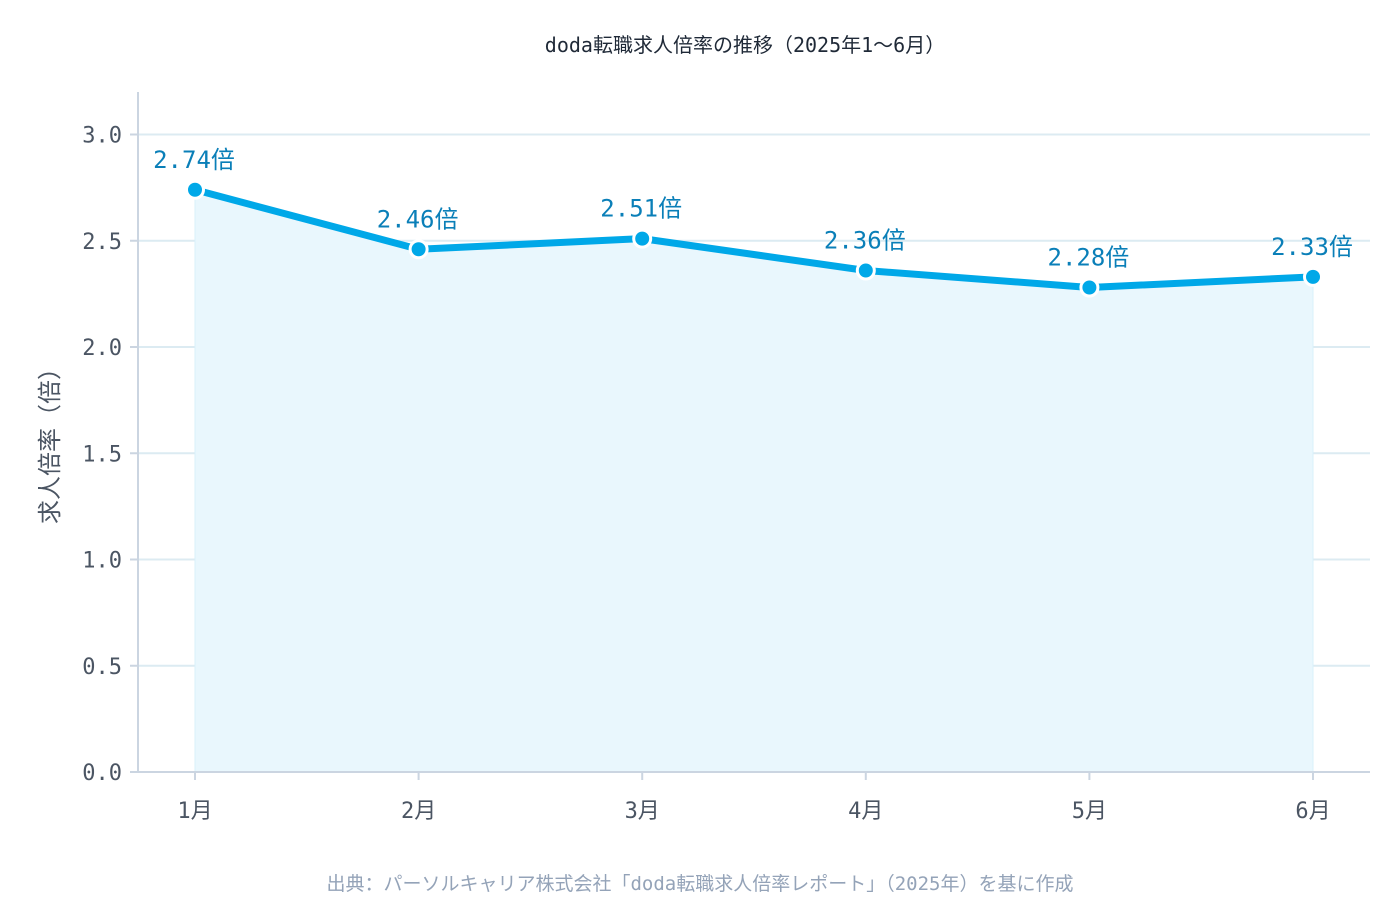 This screenshot has height=900, width=1400. I want to click on data-label-5: 2.33倍, so click(1312, 247).